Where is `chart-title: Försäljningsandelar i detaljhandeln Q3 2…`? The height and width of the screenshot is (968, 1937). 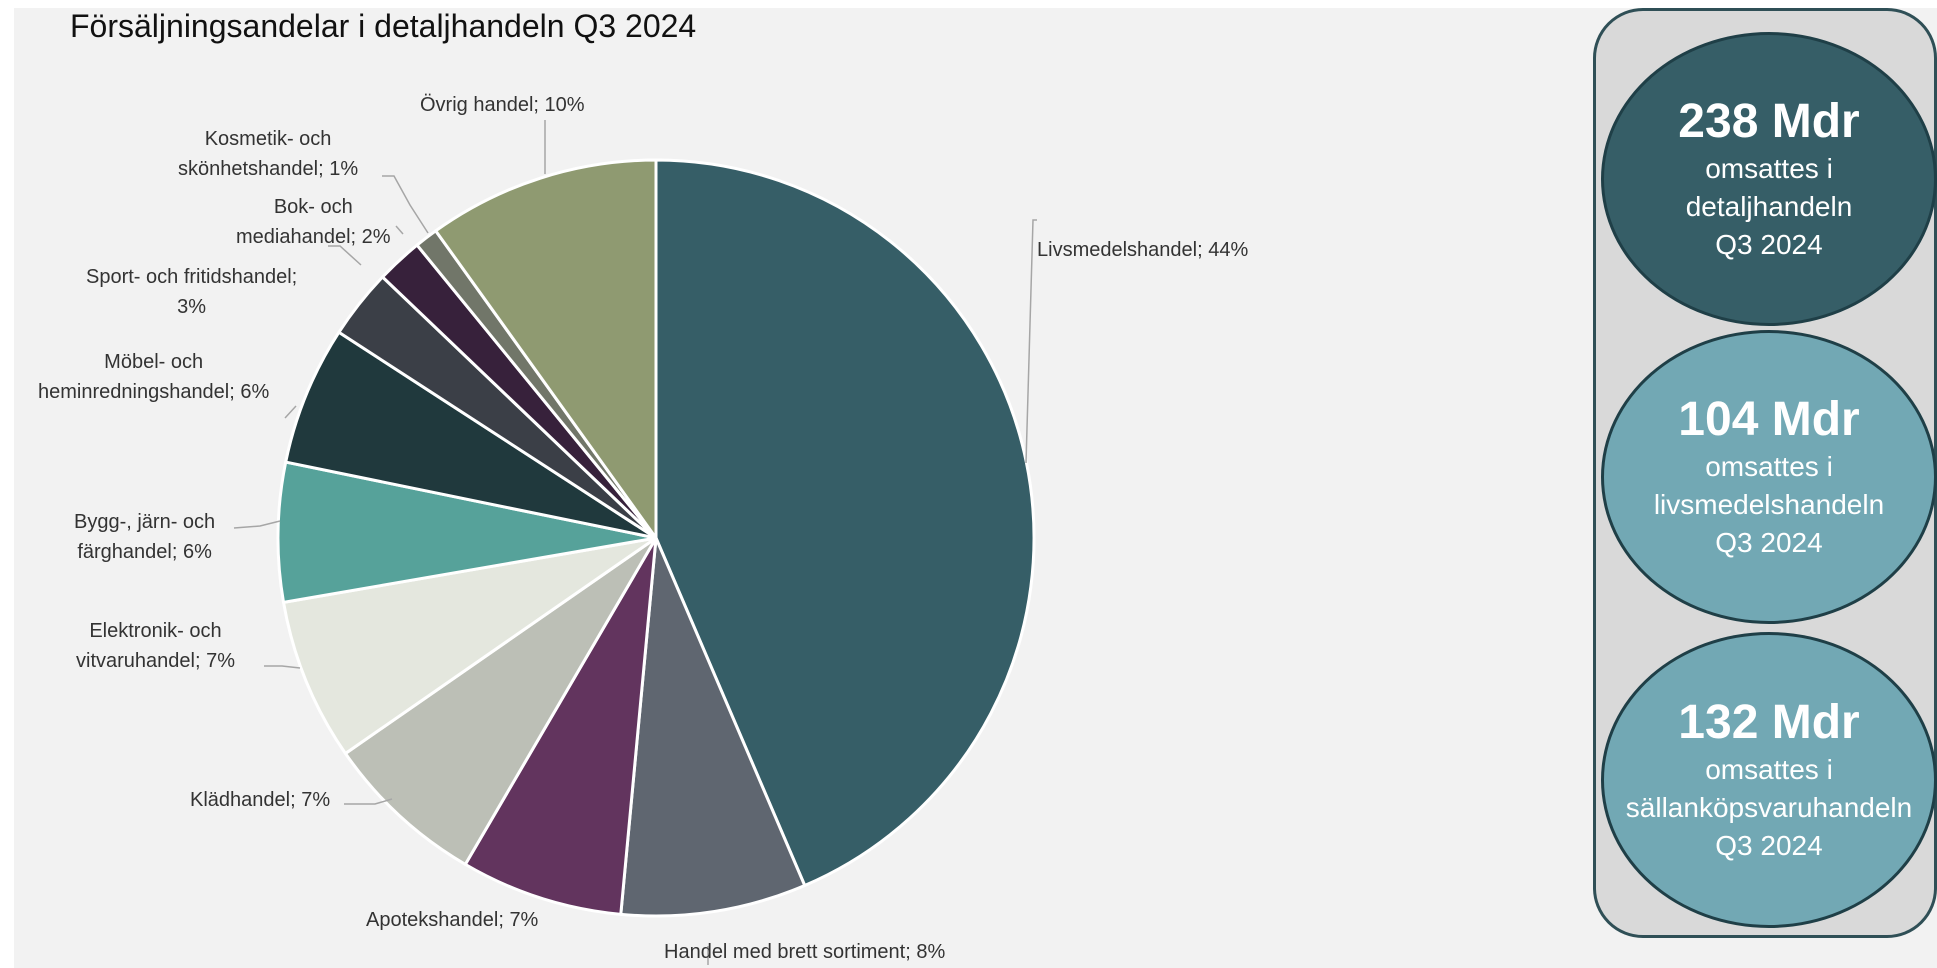 chart-title: Försäljningsandelar i detaljhandeln Q3 2… is located at coordinates (383, 26).